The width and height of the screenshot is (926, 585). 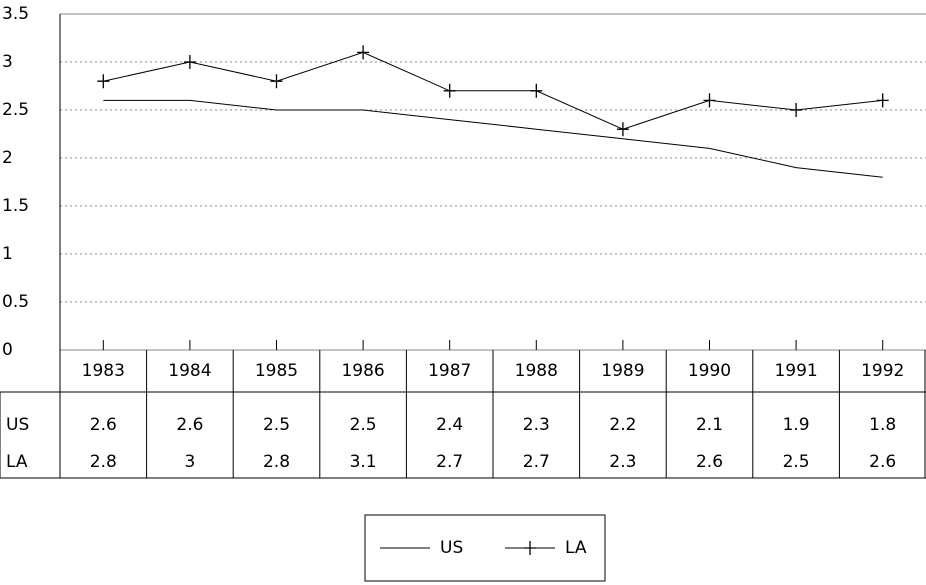 What do you see at coordinates (709, 425) in the screenshot?
I see `table-cell: 2.1` at bounding box center [709, 425].